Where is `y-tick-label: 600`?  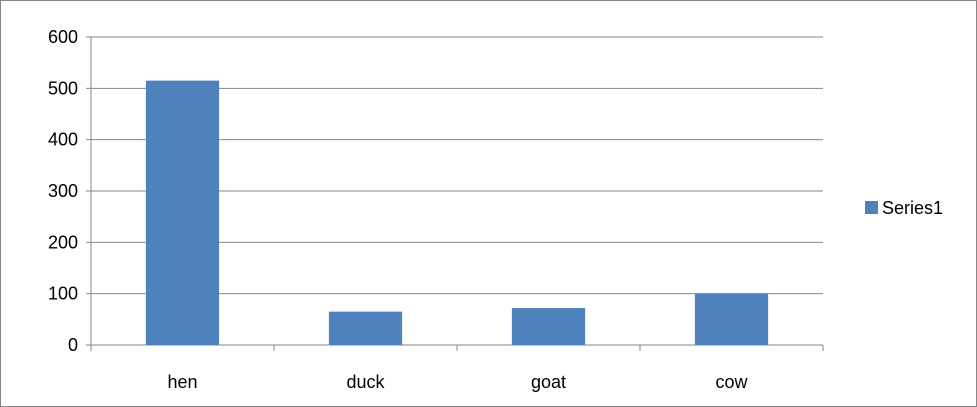 y-tick-label: 600 is located at coordinates (63, 37).